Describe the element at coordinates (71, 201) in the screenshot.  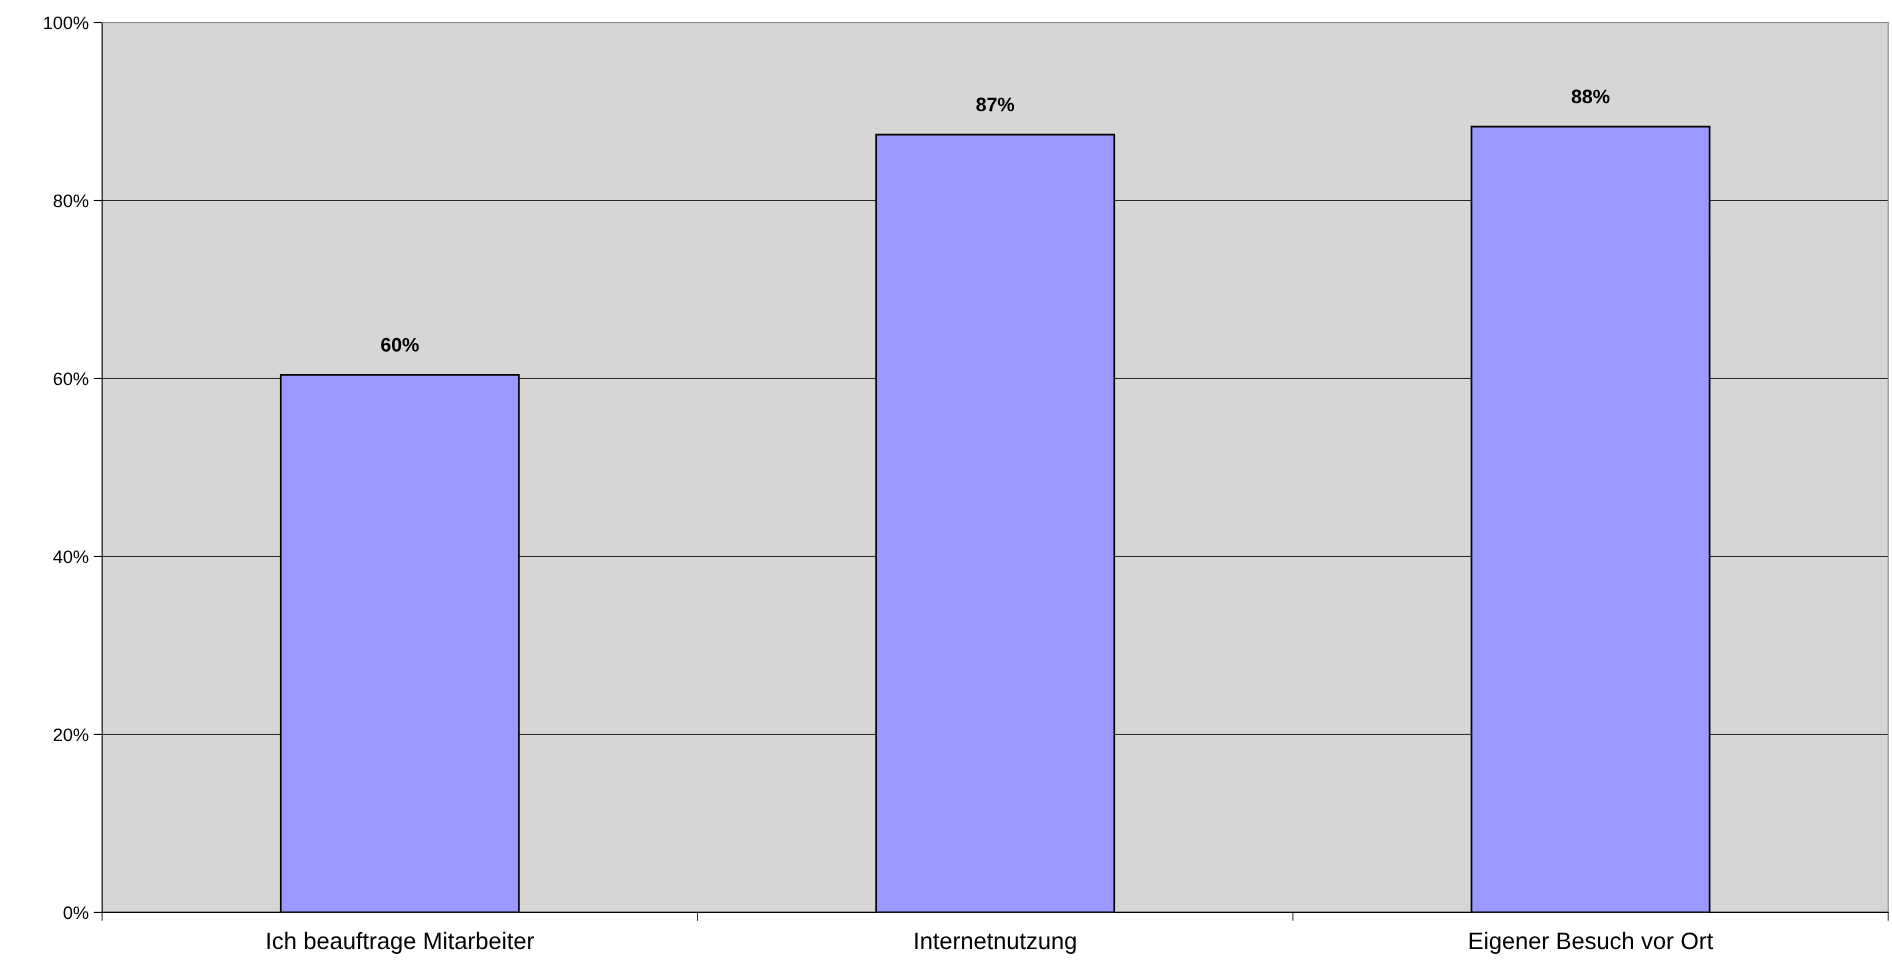
I see `y-tick-label: 80%` at that location.